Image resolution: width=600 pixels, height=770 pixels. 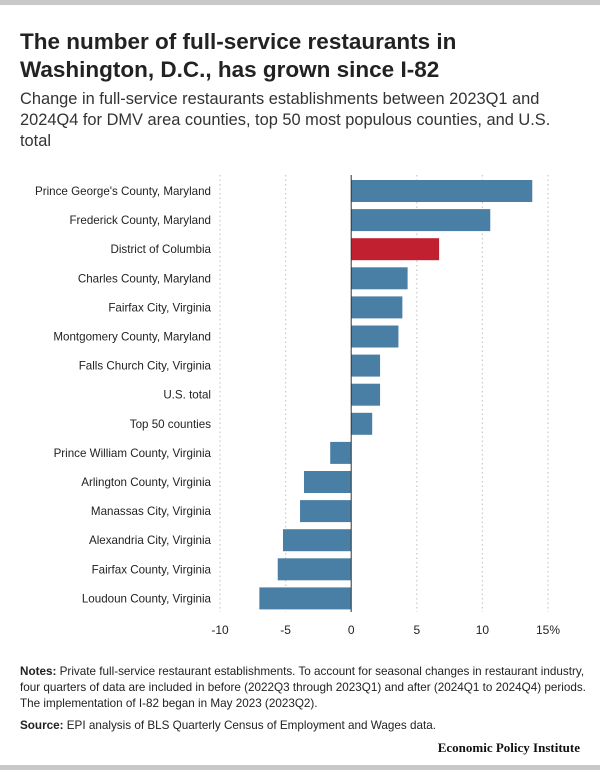 What do you see at coordinates (170, 424) in the screenshot?
I see `category-label: Top 50 counties` at bounding box center [170, 424].